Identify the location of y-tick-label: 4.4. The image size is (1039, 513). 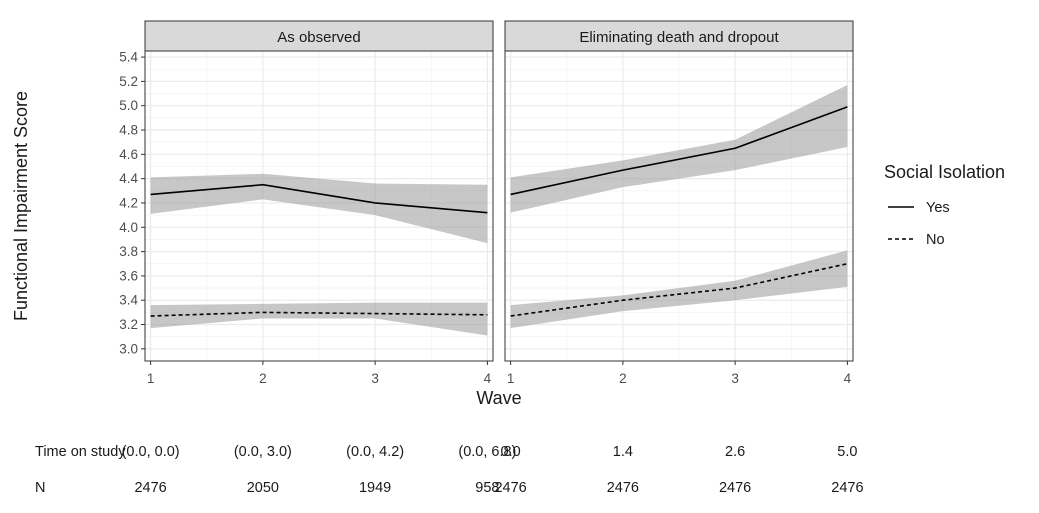
(128, 178).